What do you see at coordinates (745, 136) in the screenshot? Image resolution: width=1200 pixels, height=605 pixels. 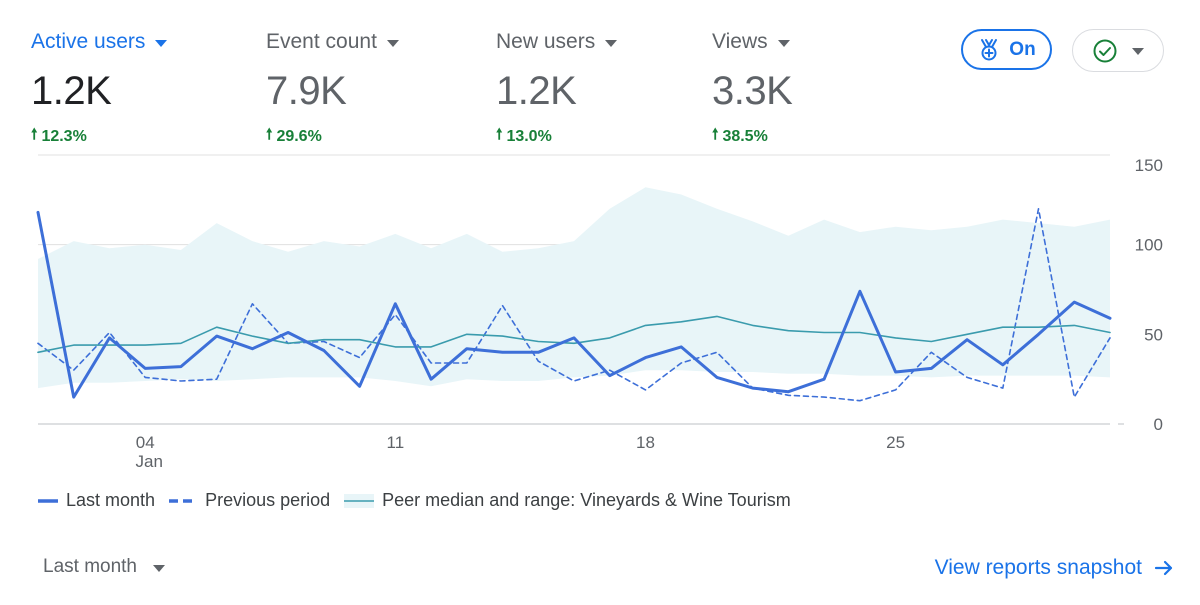 I see `metric-change-value: 38.5%` at bounding box center [745, 136].